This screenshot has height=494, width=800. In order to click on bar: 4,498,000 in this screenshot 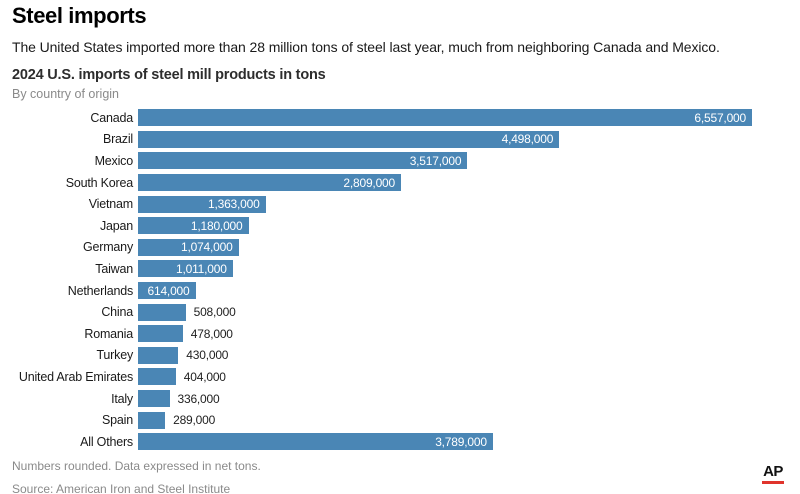, I will do `click(349, 139)`.